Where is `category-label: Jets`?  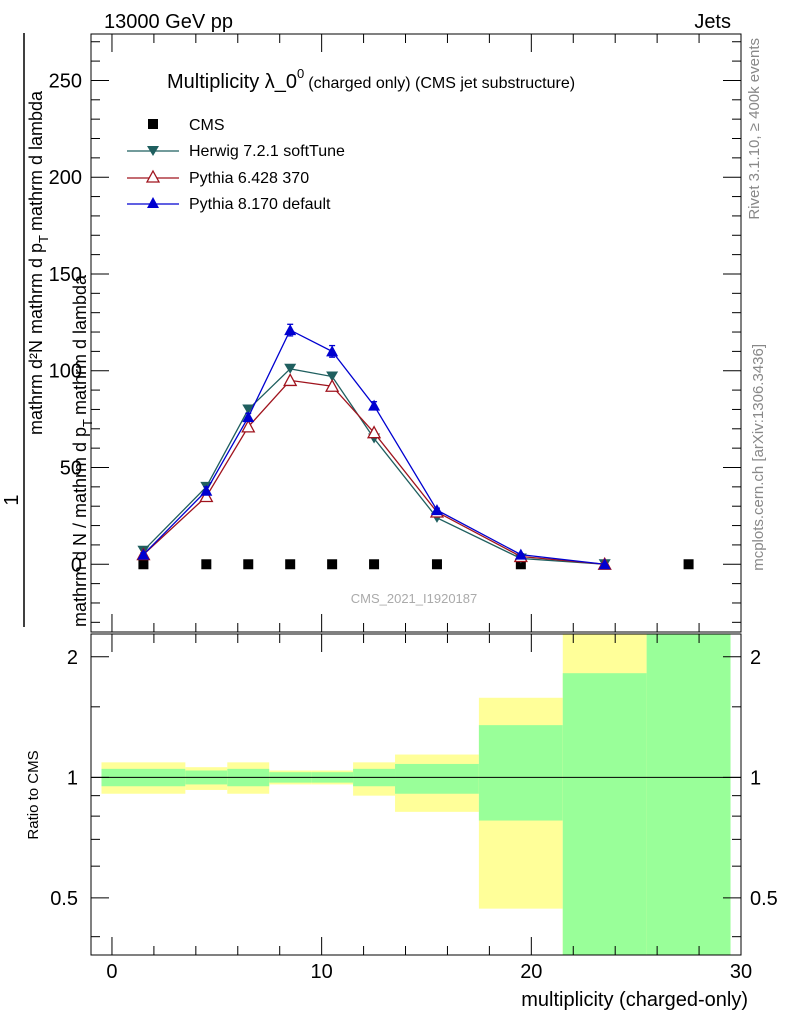
category-label: Jets is located at coordinates (712, 22).